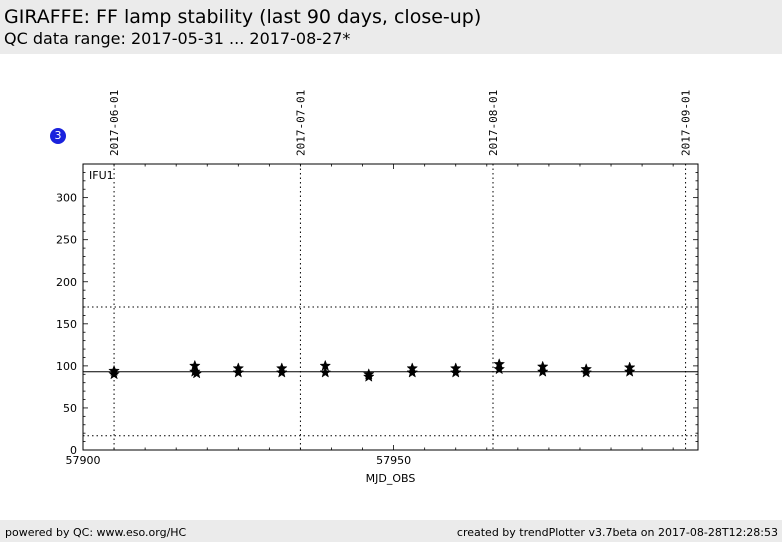 This screenshot has width=782, height=542. What do you see at coordinates (66, 282) in the screenshot?
I see `y-tick-label: 200` at bounding box center [66, 282].